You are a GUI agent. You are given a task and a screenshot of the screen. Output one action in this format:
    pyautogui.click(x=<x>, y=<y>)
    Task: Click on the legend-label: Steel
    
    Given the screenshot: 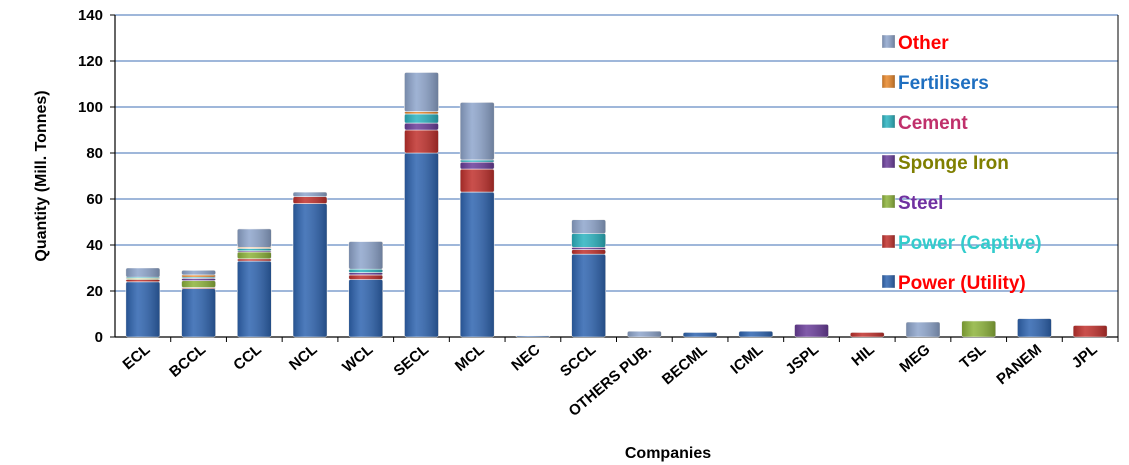 What is the action you would take?
    pyautogui.click(x=920, y=203)
    